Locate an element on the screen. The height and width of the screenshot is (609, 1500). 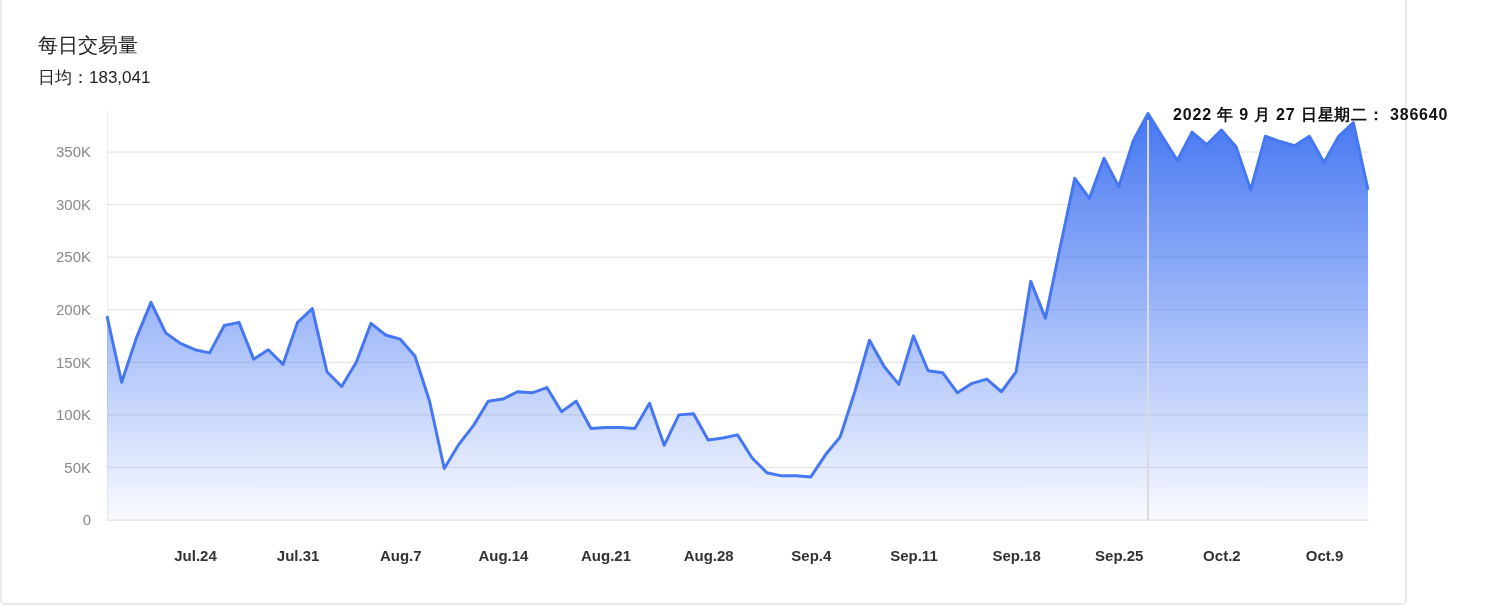
y-tick-label: 100K is located at coordinates (73, 415).